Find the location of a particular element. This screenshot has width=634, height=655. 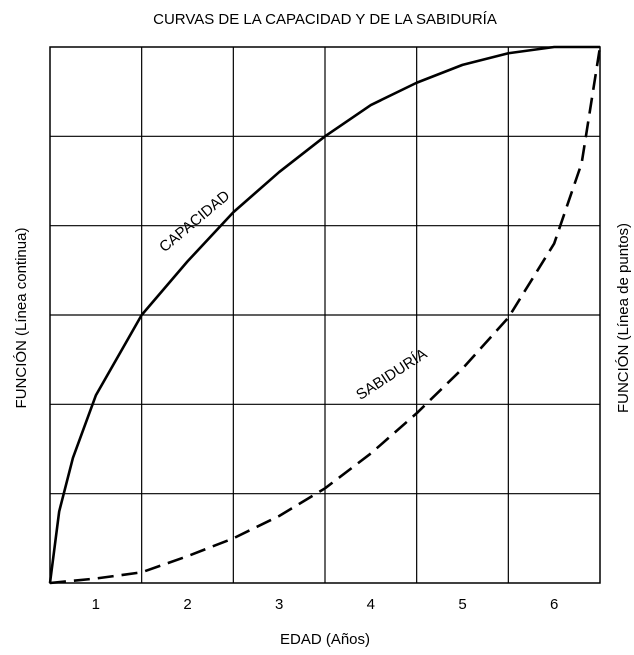

chart-title: CURVAS DE LA CAPACIDAD Y DE LA SABIDURÍA is located at coordinates (325, 19).